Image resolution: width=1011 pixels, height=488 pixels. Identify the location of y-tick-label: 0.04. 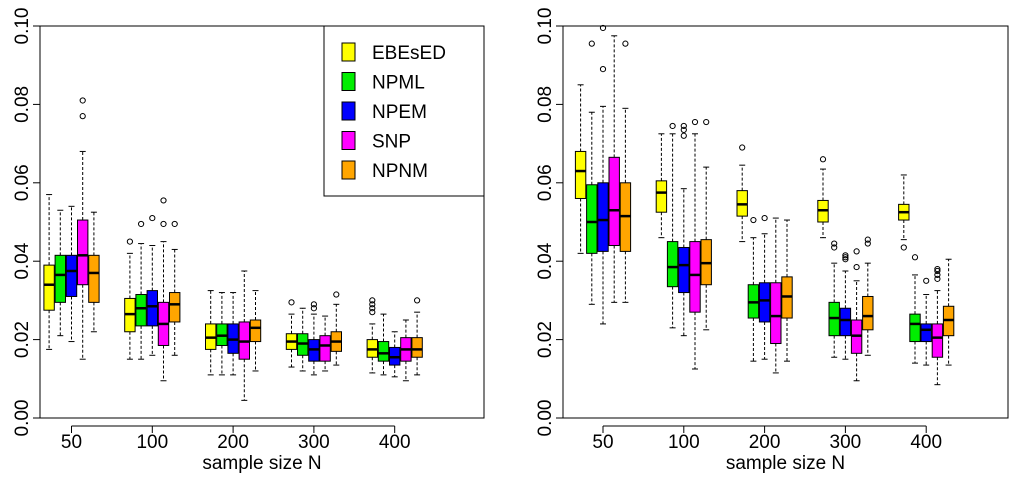
(22, 260).